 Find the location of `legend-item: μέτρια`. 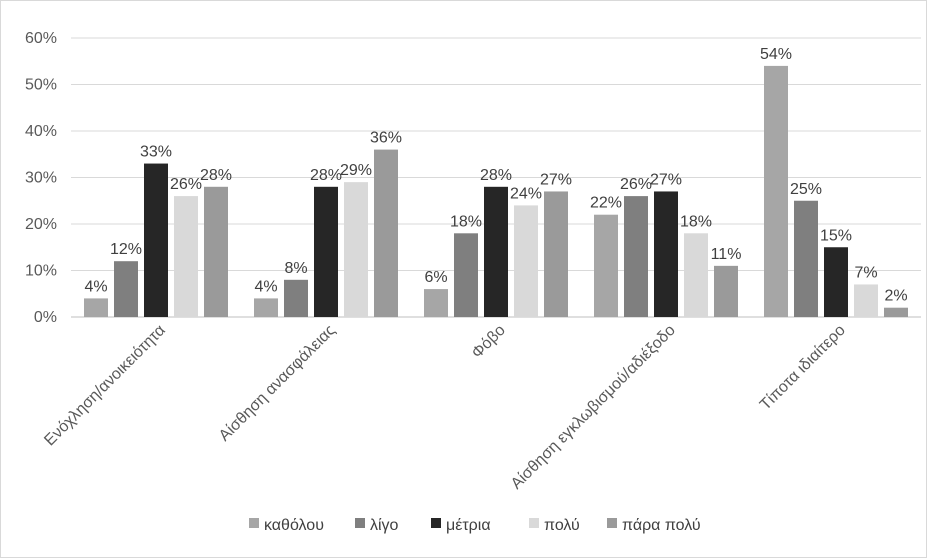

legend-item: μέτρια is located at coordinates (461, 525).